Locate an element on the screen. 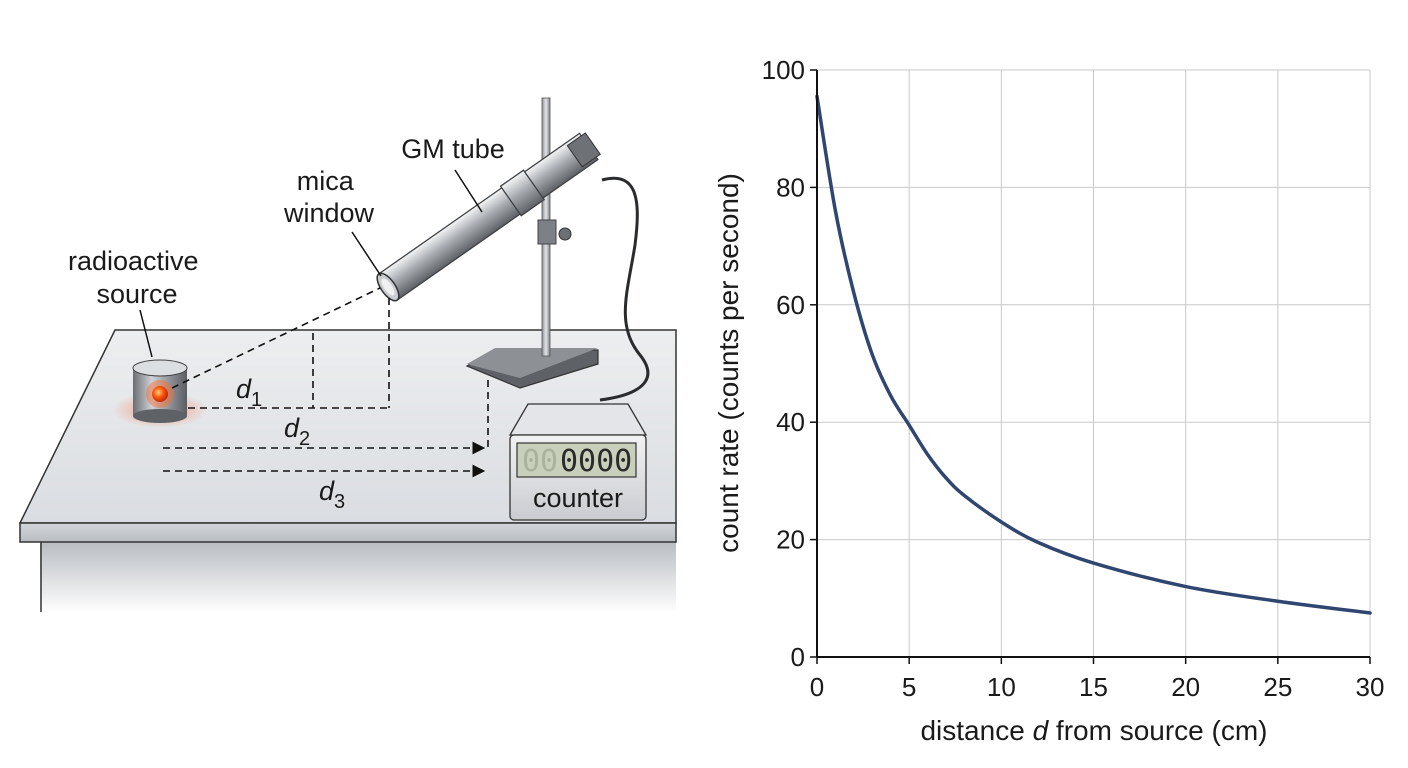  counter-label: counter is located at coordinates (578, 498).